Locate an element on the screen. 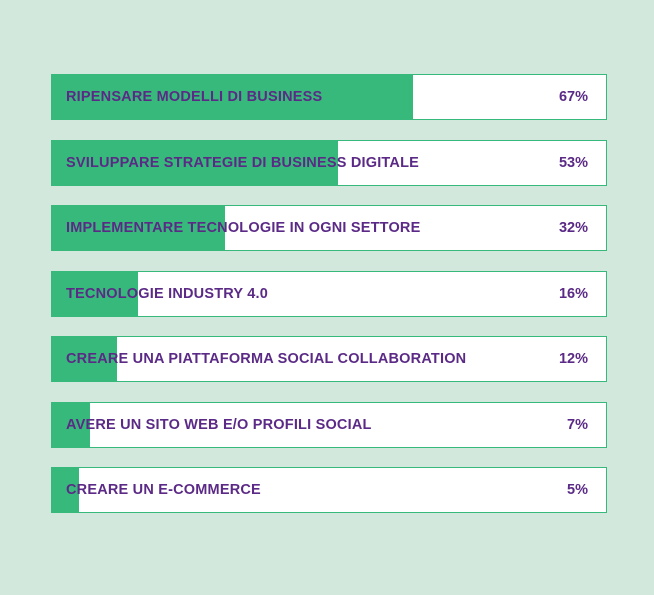 This screenshot has height=595, width=654. value-label: 32% is located at coordinates (573, 228).